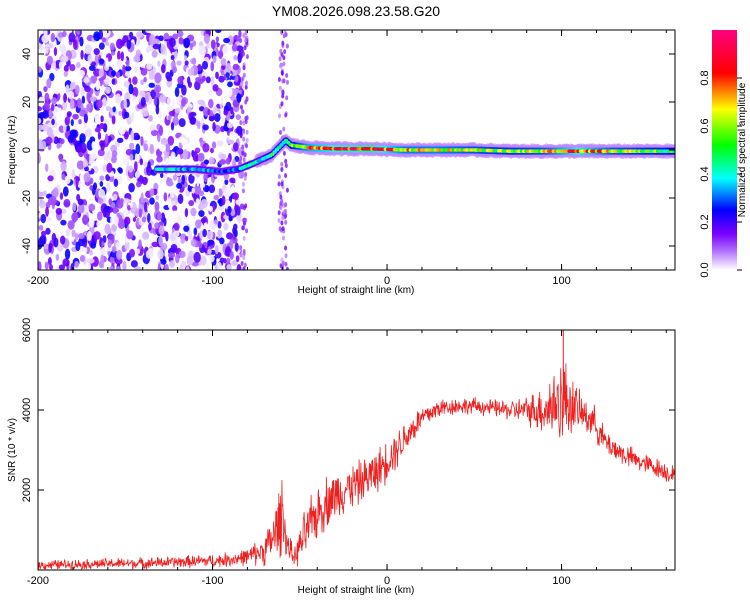  Describe the element at coordinates (27, 54) in the screenshot. I see `spectrogram-y-tick-label: 40` at that location.